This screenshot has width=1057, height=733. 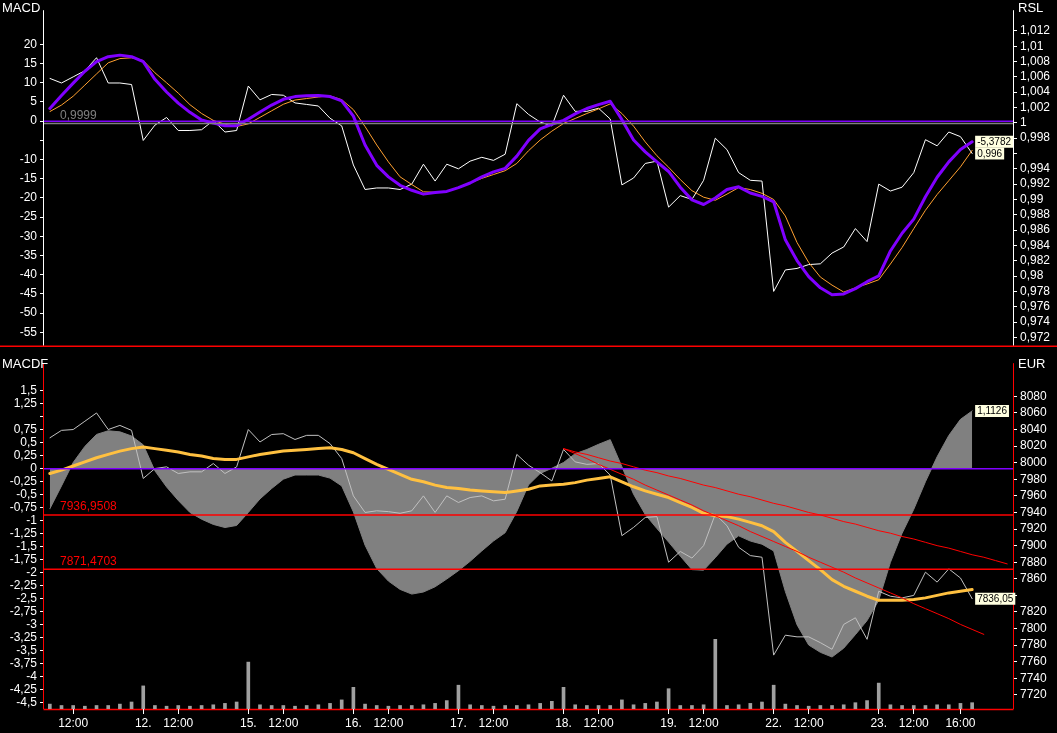 What do you see at coordinates (1034, 528) in the screenshot?
I see `y2-tick-label: 7920` at bounding box center [1034, 528].